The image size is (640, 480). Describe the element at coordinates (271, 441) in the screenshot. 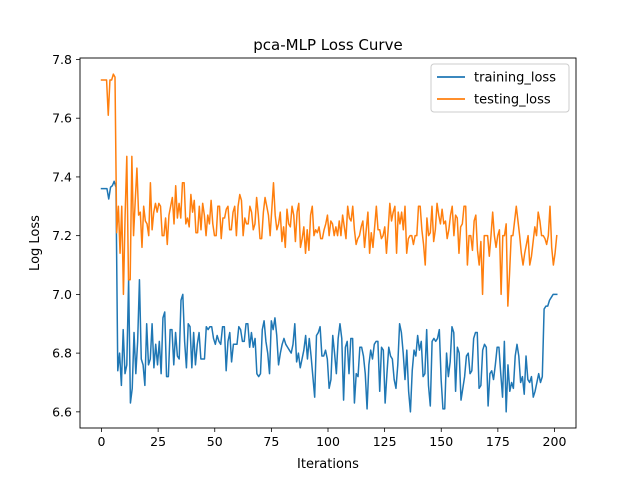

I see `x-tick-label: 75` at that location.